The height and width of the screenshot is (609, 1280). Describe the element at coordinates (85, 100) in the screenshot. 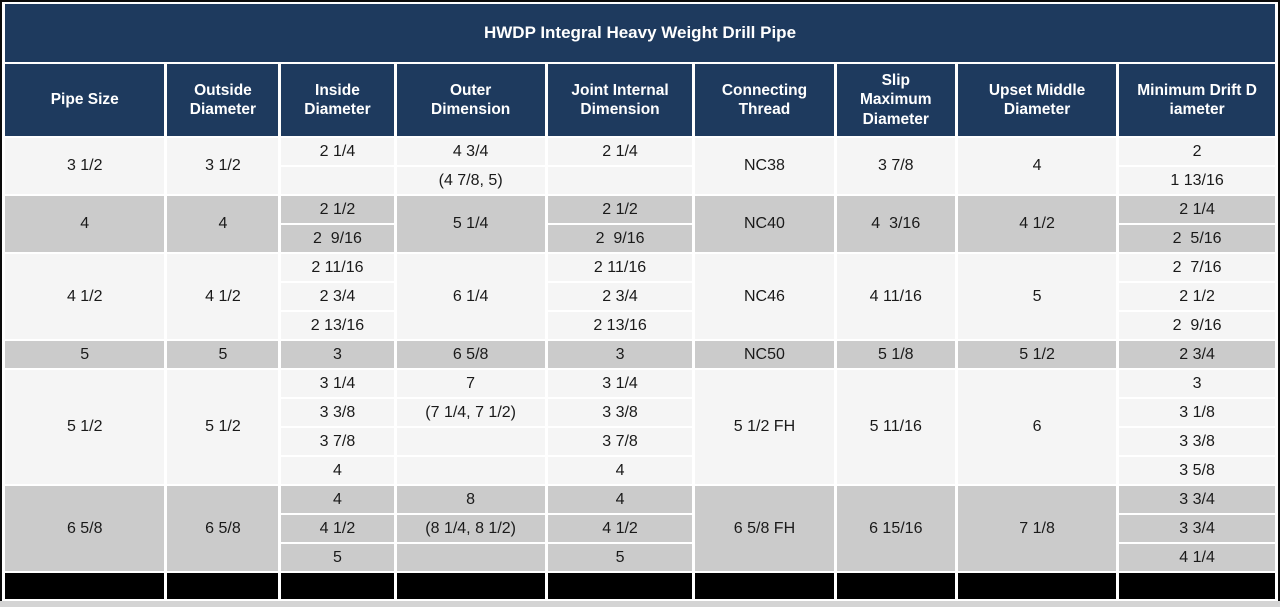

I see `column-header-pipe-size: Pipe Size` at that location.